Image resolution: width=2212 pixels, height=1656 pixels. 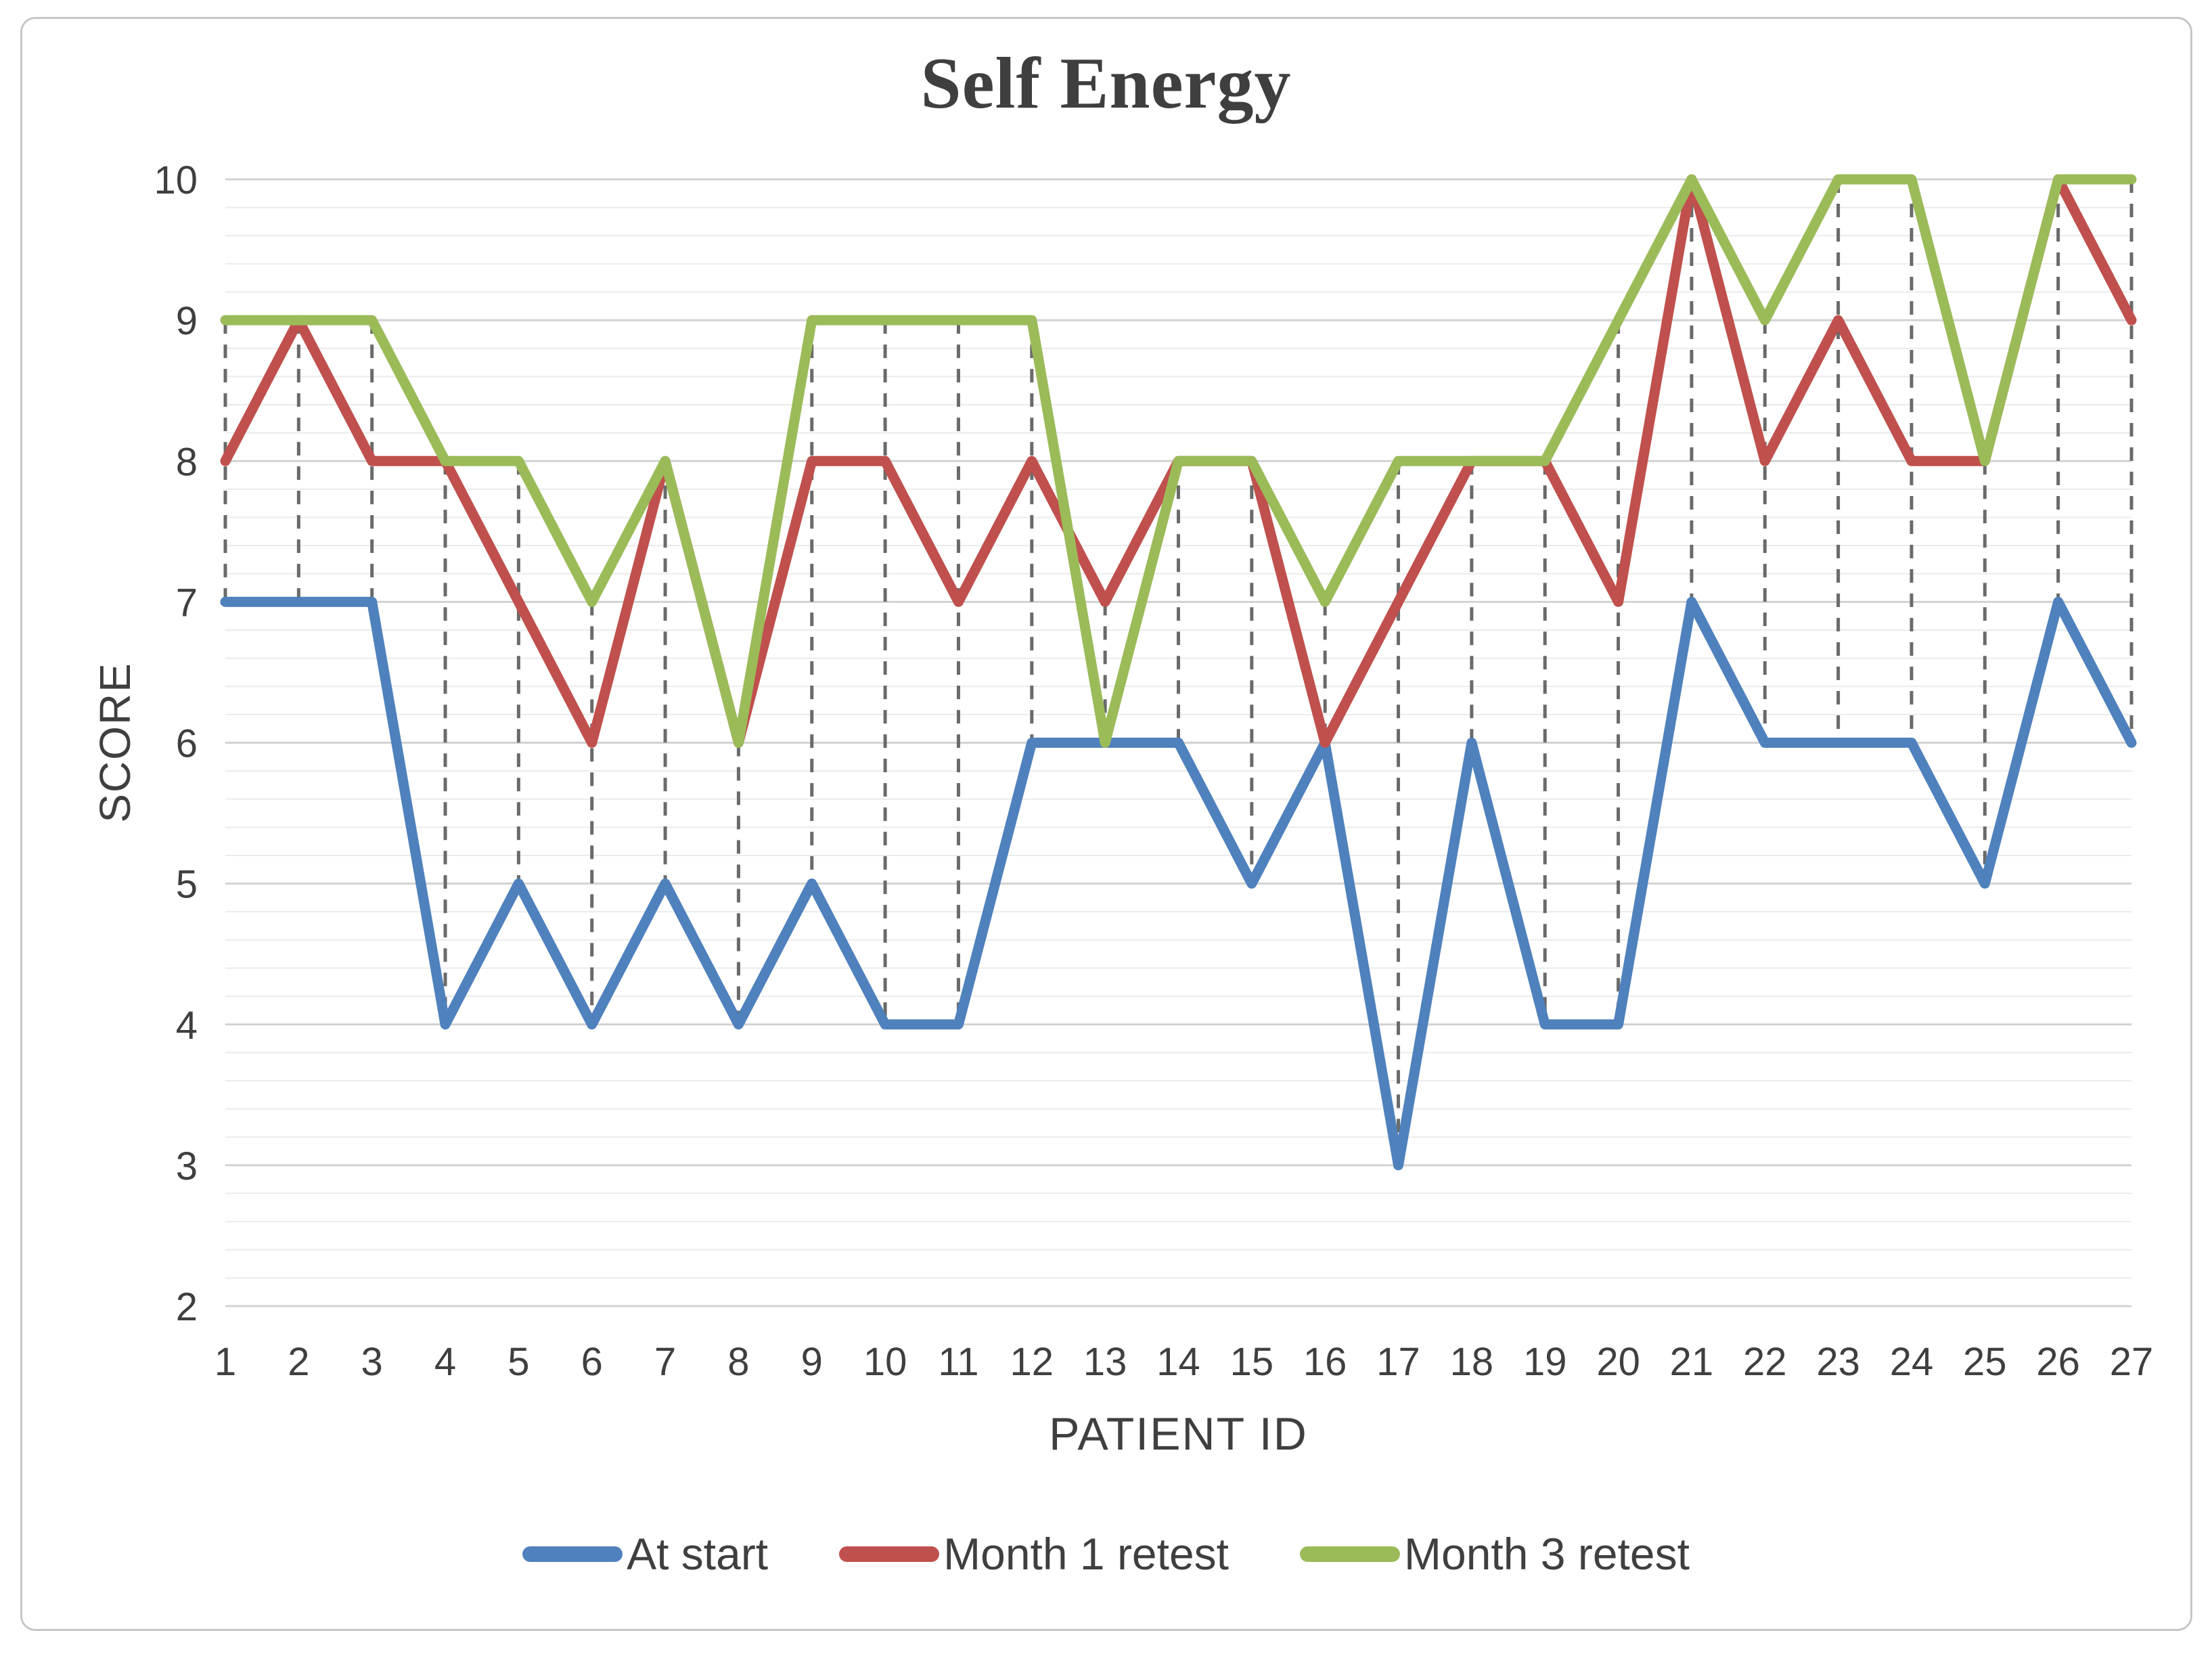 I want to click on y-tick-label: 6, so click(x=187, y=744).